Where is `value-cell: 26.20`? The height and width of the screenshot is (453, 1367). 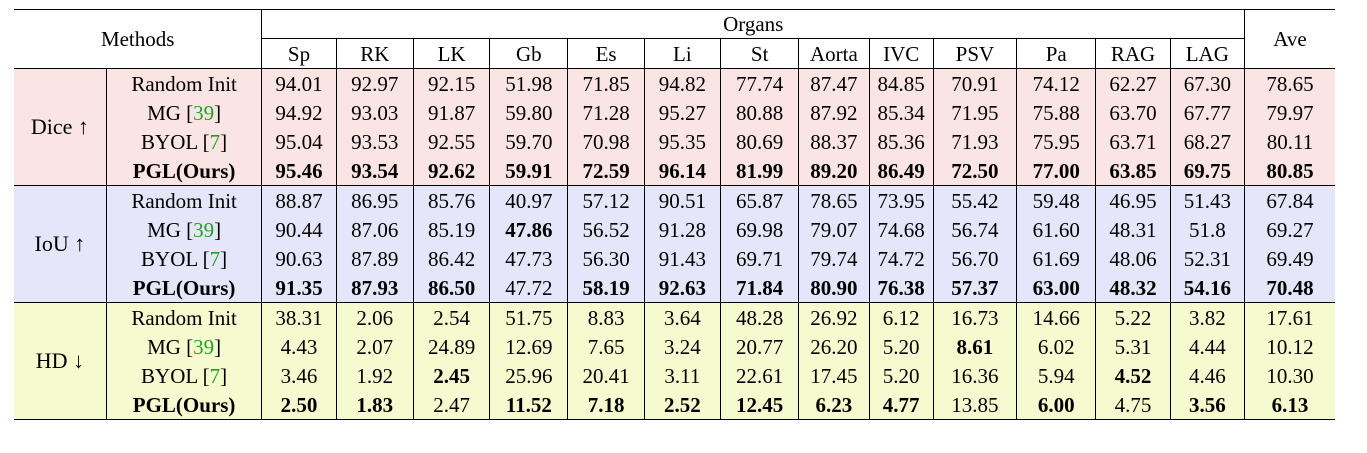 value-cell: 26.20 is located at coordinates (834, 346).